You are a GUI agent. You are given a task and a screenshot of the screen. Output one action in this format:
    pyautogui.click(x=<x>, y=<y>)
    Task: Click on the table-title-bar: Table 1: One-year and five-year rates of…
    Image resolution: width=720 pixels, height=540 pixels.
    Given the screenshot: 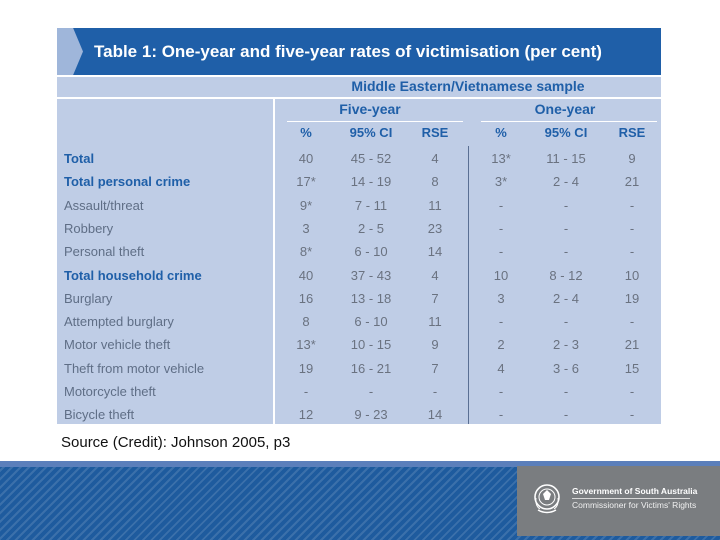 What is the action you would take?
    pyautogui.click(x=359, y=51)
    